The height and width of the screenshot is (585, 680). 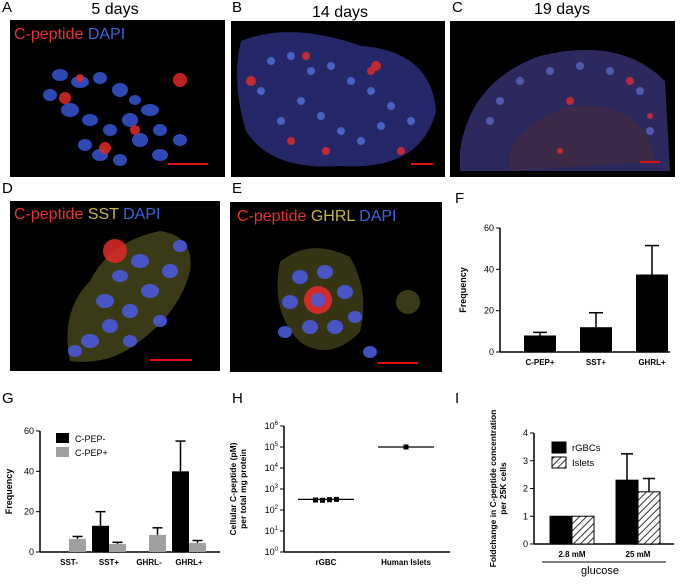 I want to click on y-tick-label: 2, so click(x=525, y=489).